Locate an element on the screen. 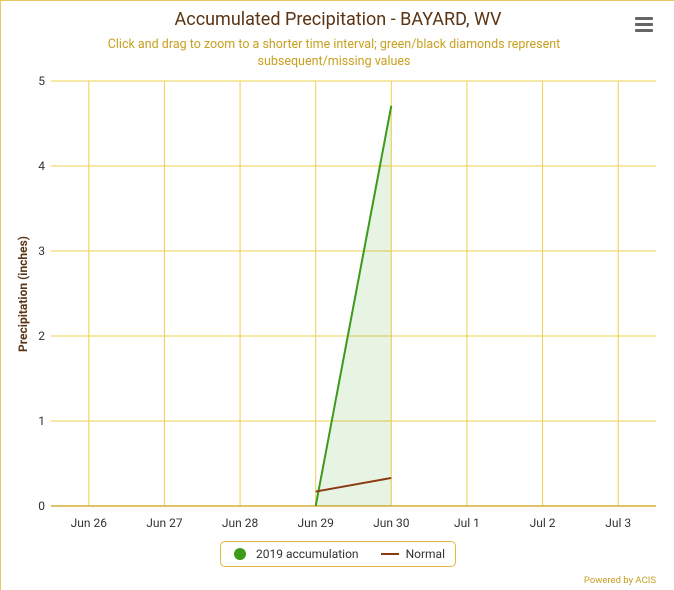 The image size is (674, 590). y-tick-label: 3 is located at coordinates (41, 251).